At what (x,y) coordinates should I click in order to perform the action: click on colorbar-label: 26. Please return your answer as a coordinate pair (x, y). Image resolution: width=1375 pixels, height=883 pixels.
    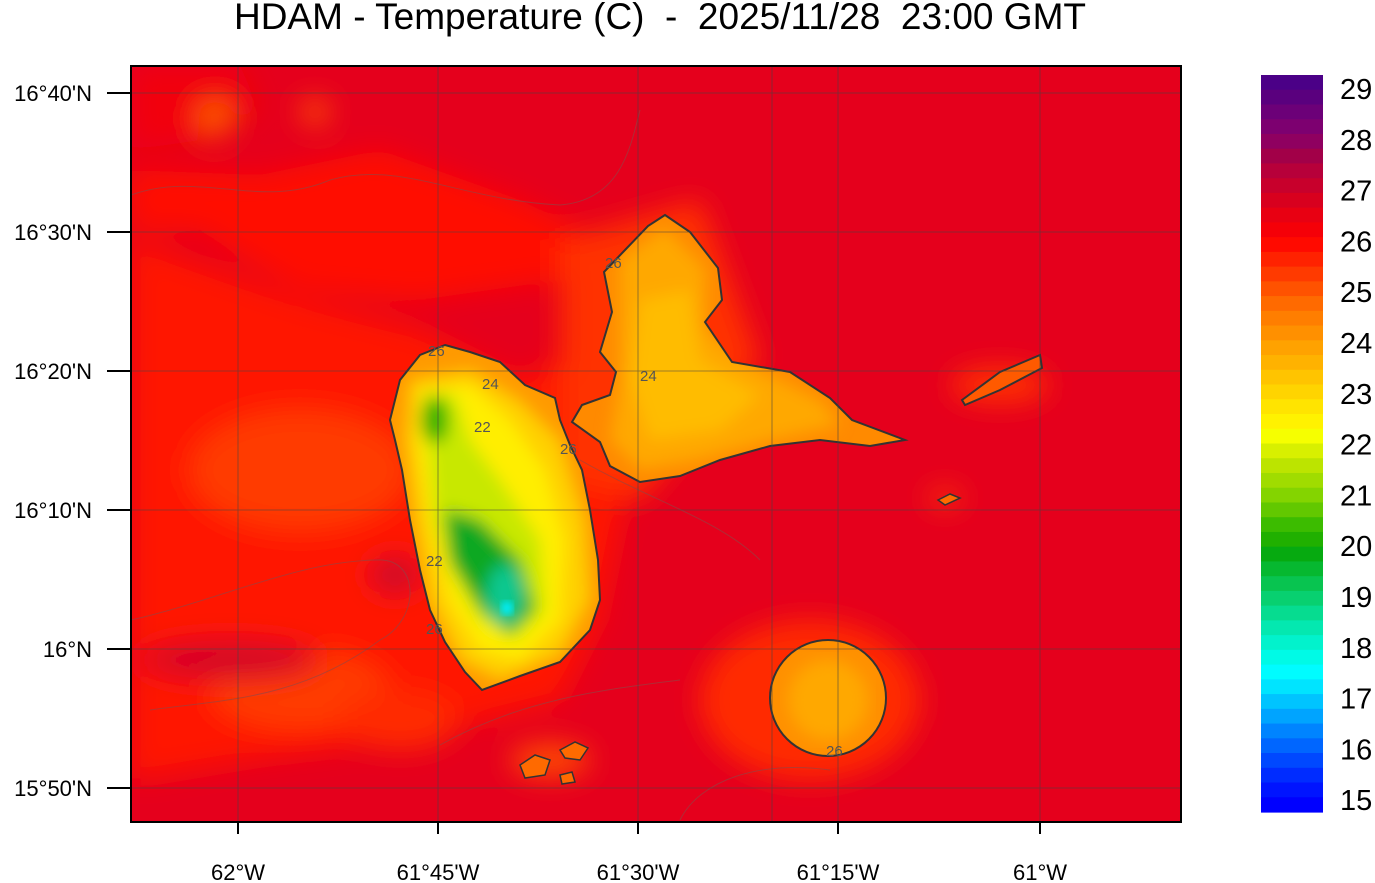
    Looking at the image, I should click on (1356, 242).